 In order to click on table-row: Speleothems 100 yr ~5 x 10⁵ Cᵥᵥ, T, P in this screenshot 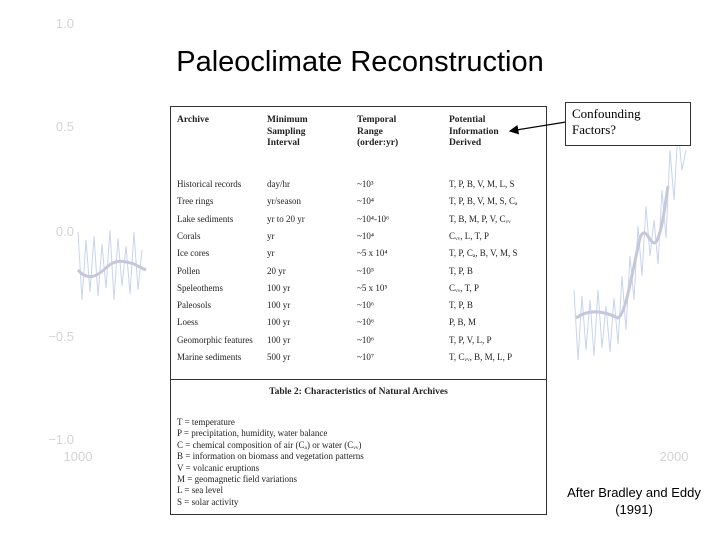, I will do `click(358, 290)`.